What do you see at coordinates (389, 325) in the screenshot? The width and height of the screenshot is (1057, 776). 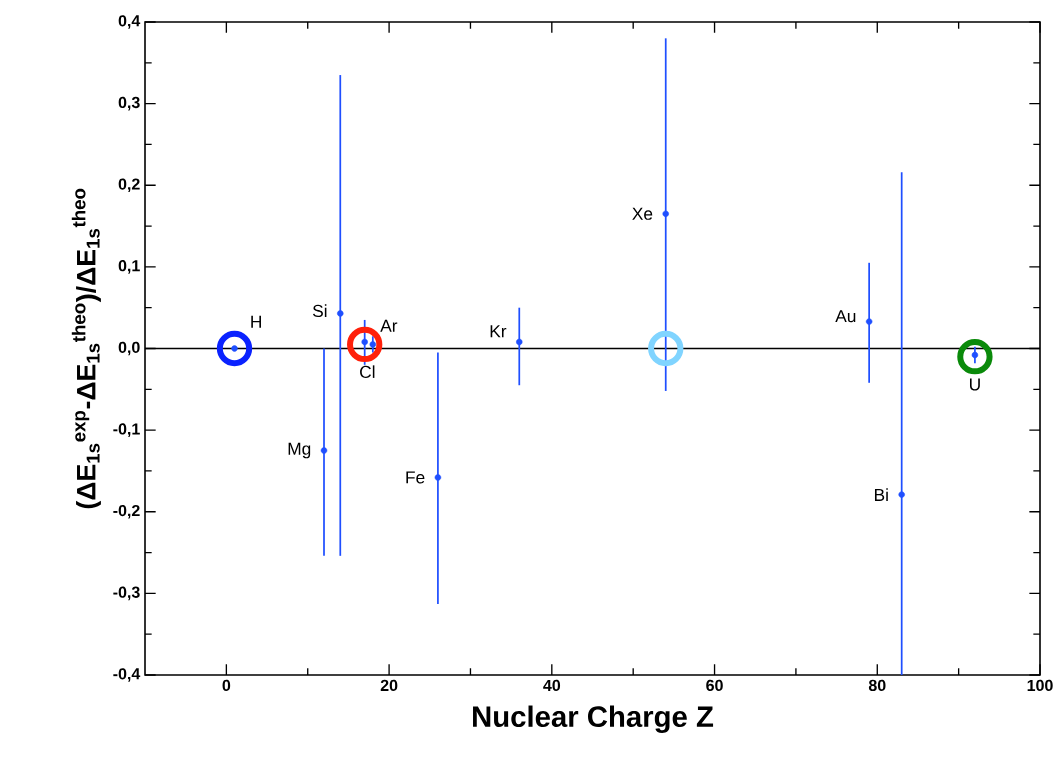 I see `annotation: Ar` at bounding box center [389, 325].